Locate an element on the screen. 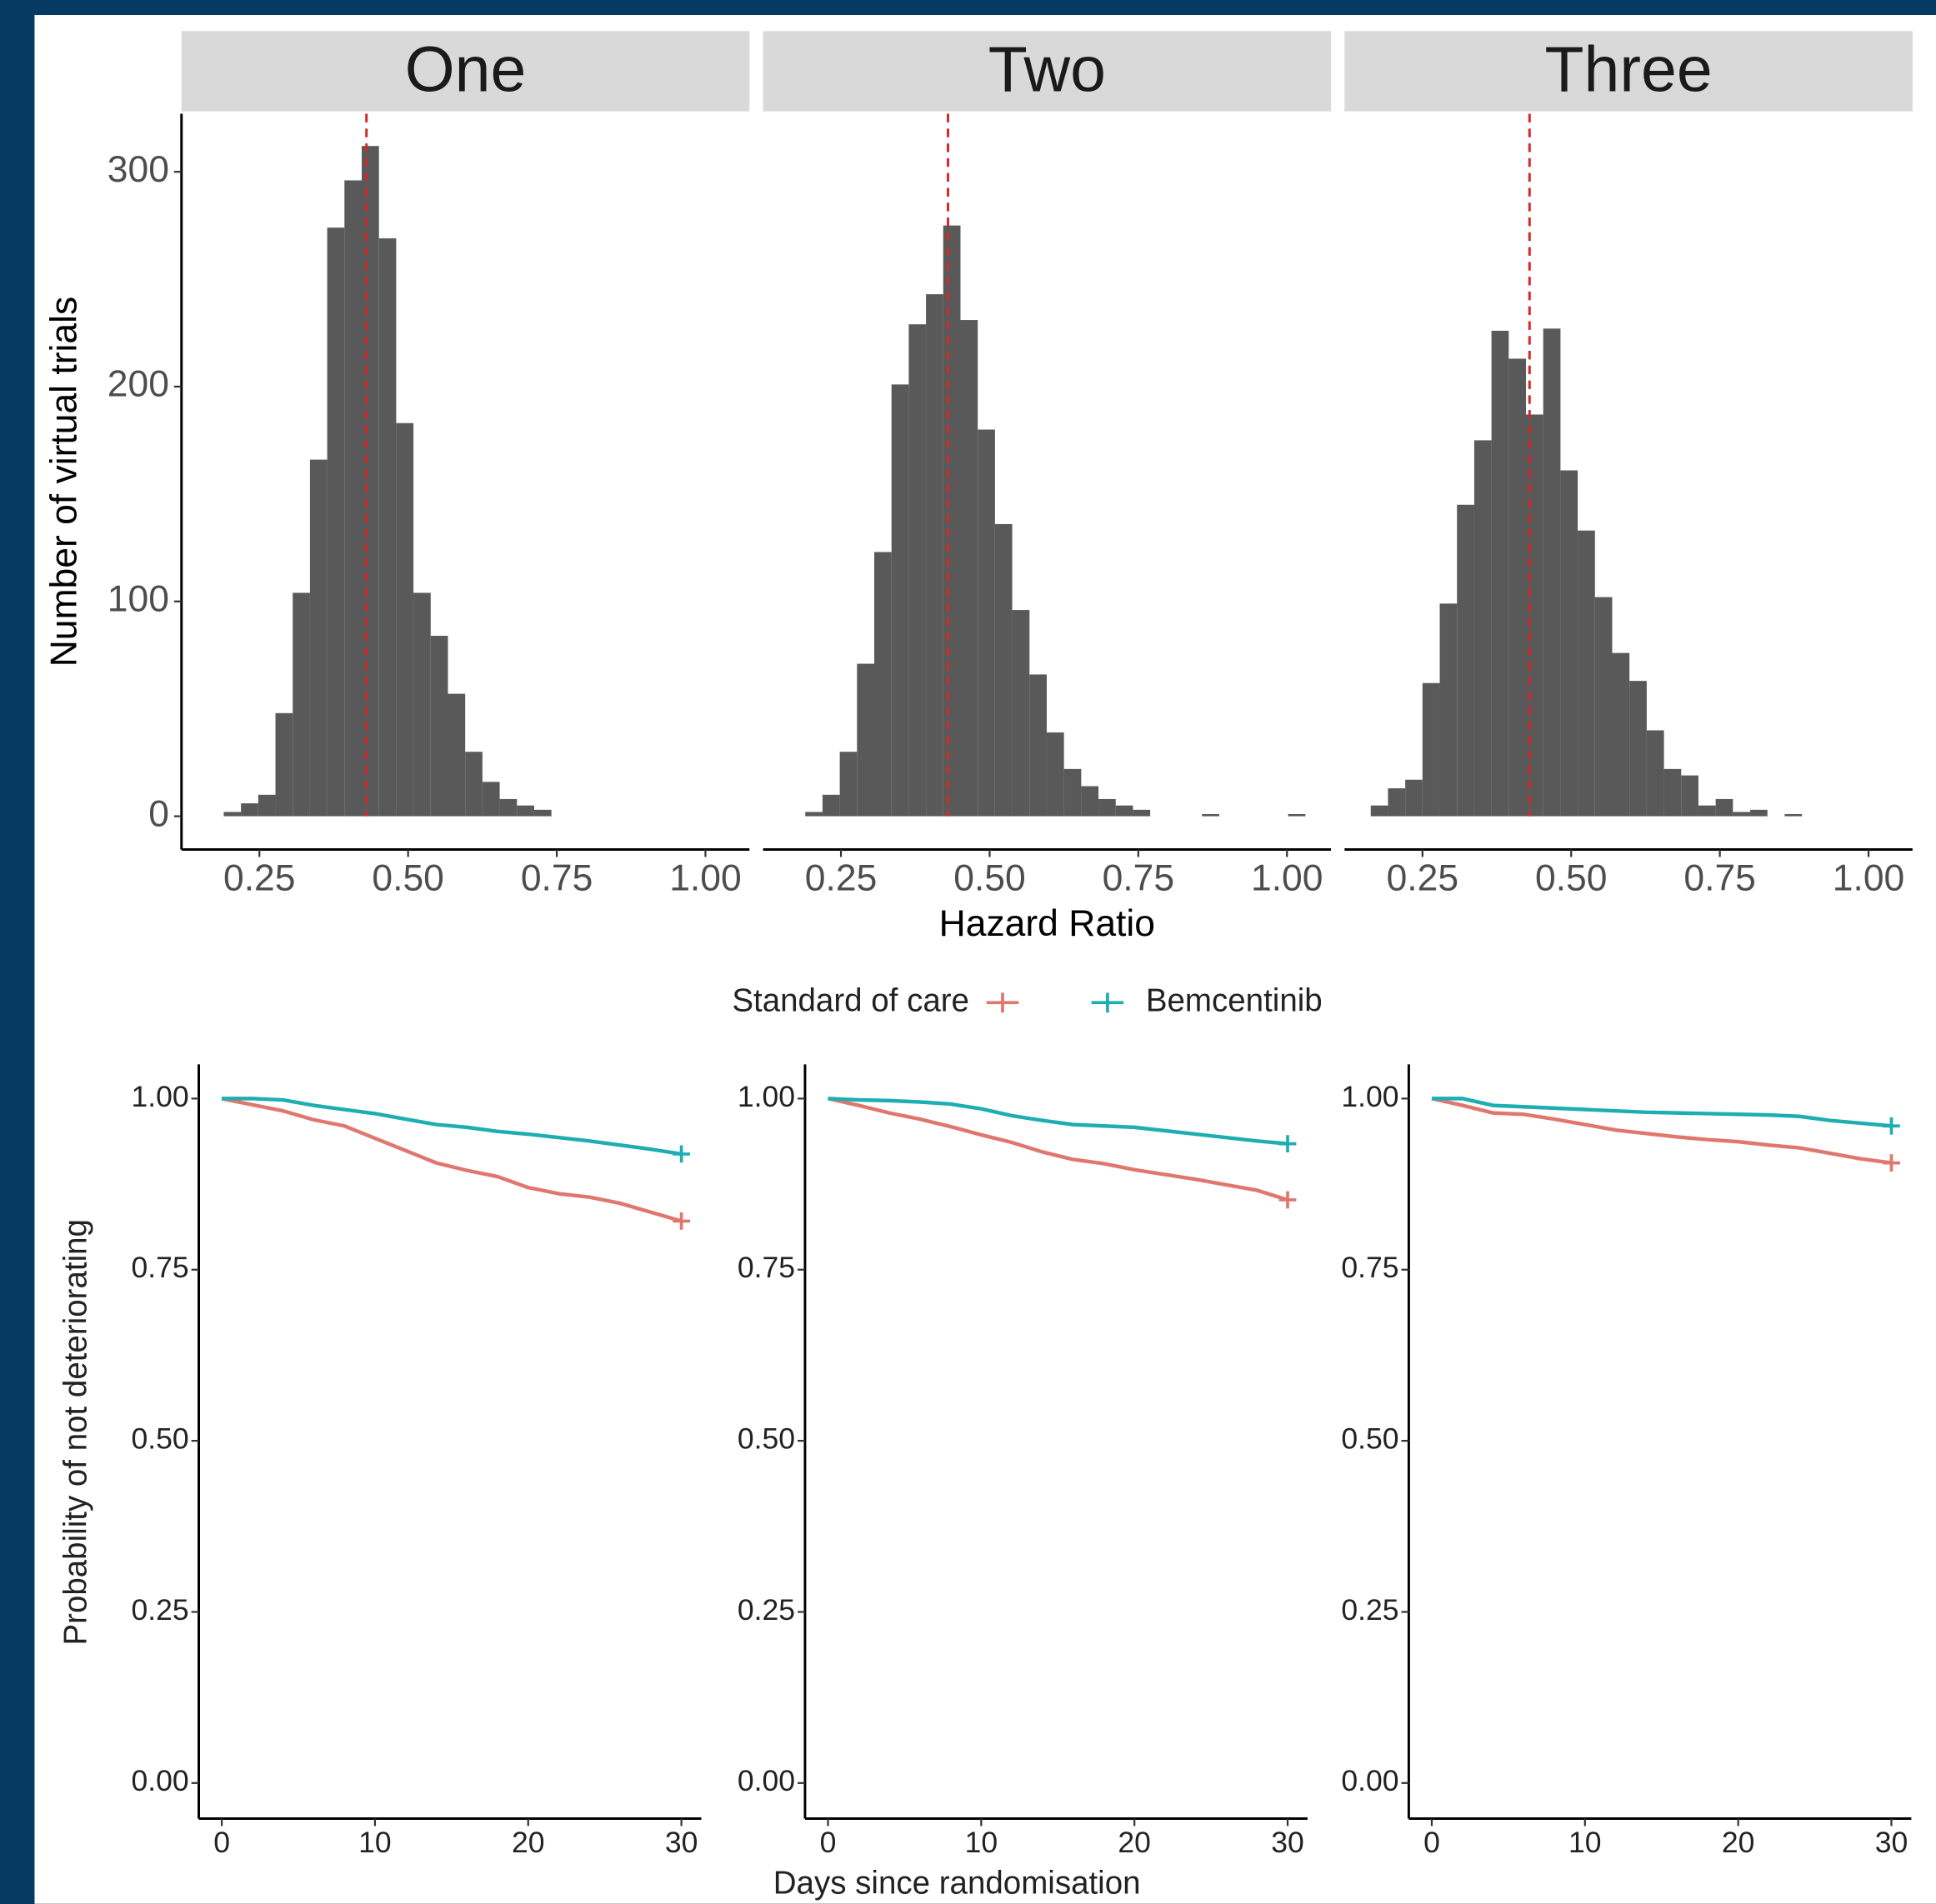  facet-title: Three is located at coordinates (1629, 69).